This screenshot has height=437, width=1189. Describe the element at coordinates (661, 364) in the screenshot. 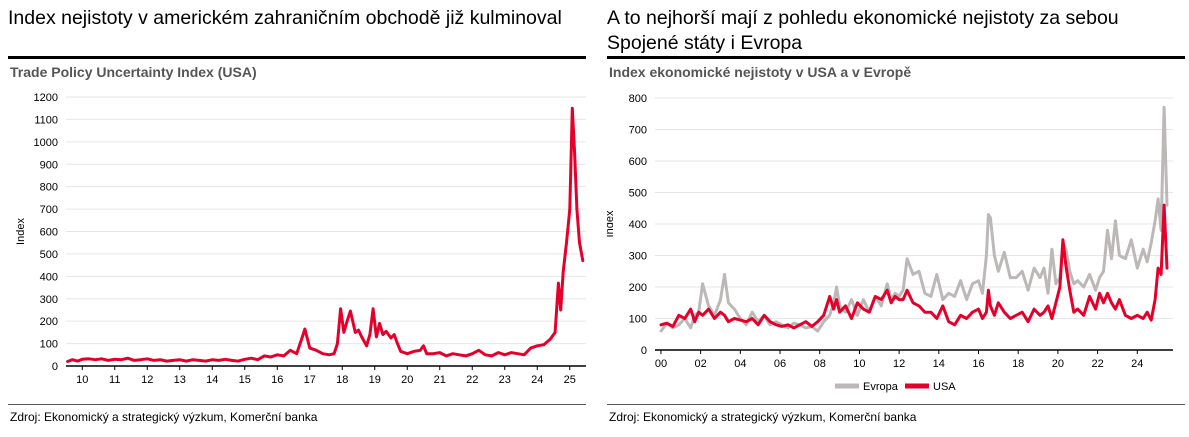

I see `right-xtick-label: 00` at that location.